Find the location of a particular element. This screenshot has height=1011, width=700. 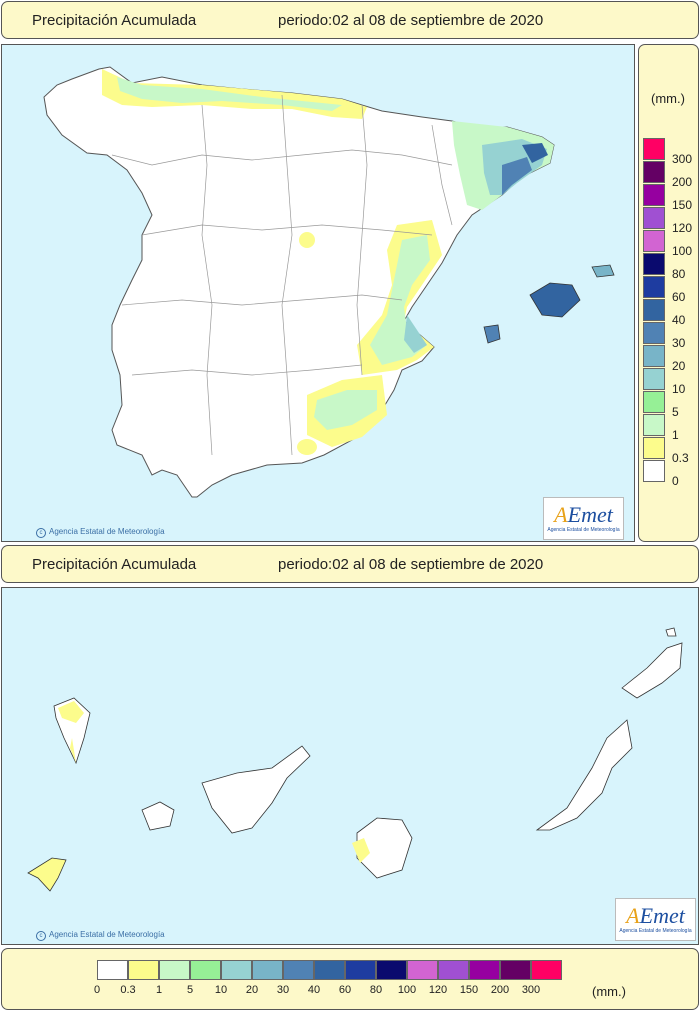

la-palma-rain is located at coordinates (71, 712).